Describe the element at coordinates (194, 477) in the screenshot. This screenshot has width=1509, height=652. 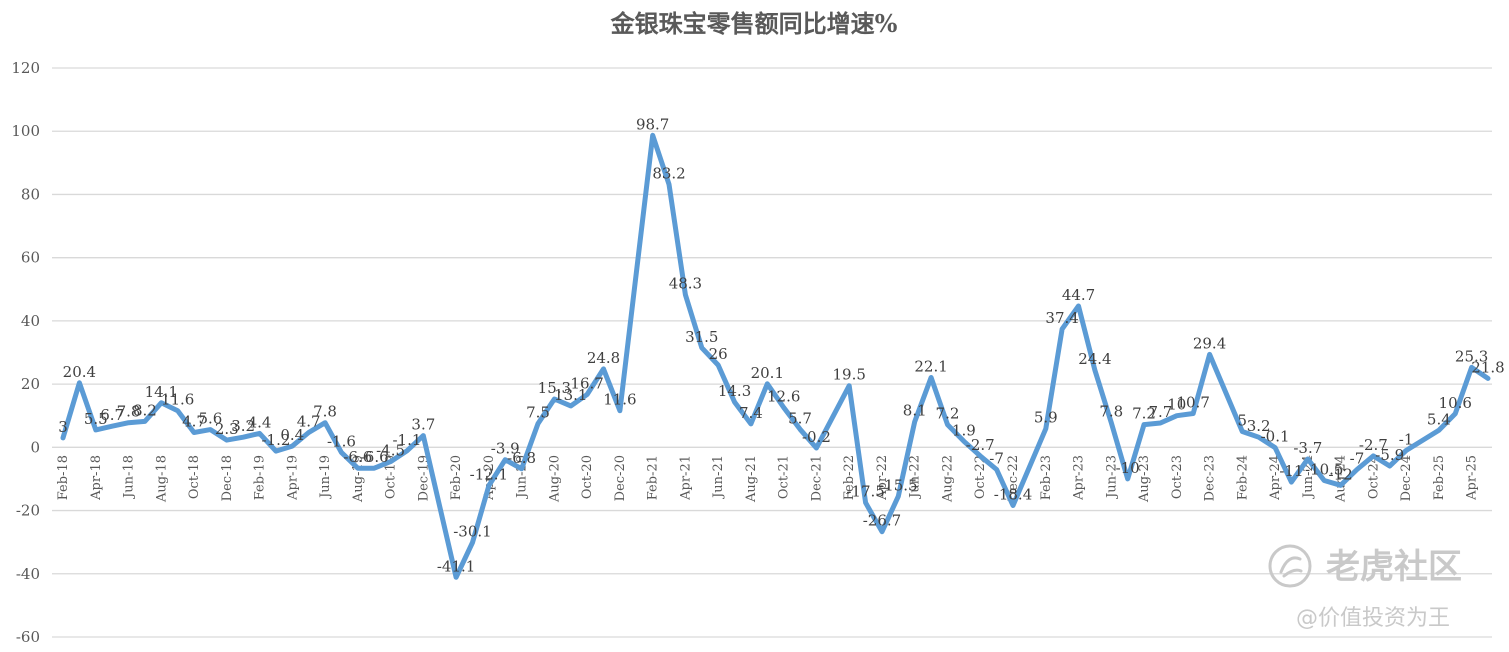
I see `x-tick-label: Oct-18` at that location.